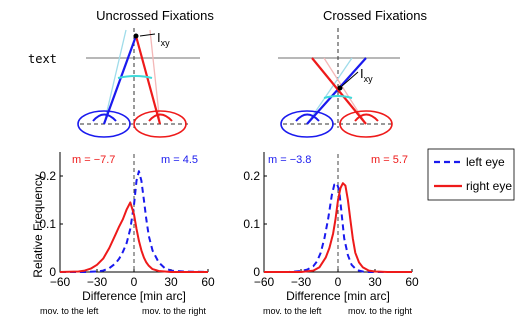  I want to click on legend-box, so click(471, 174).